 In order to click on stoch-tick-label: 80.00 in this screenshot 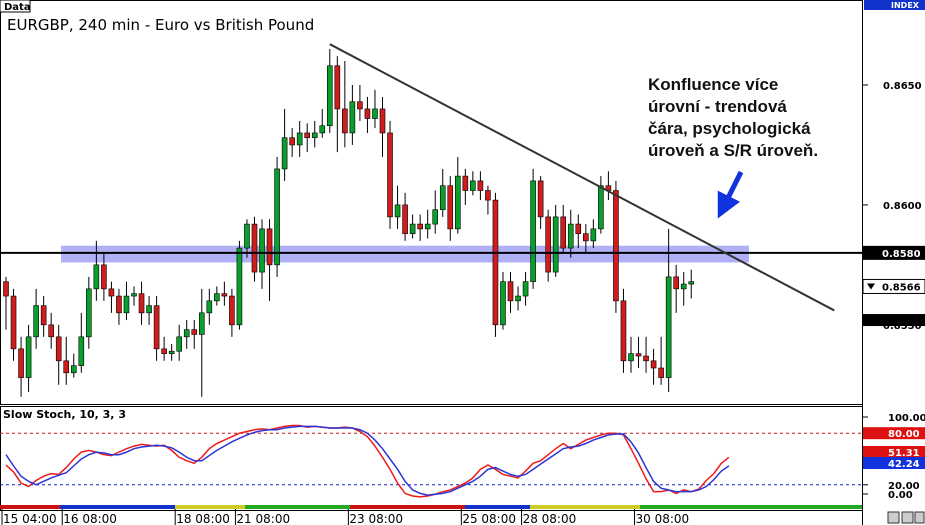, I will do `click(904, 434)`.